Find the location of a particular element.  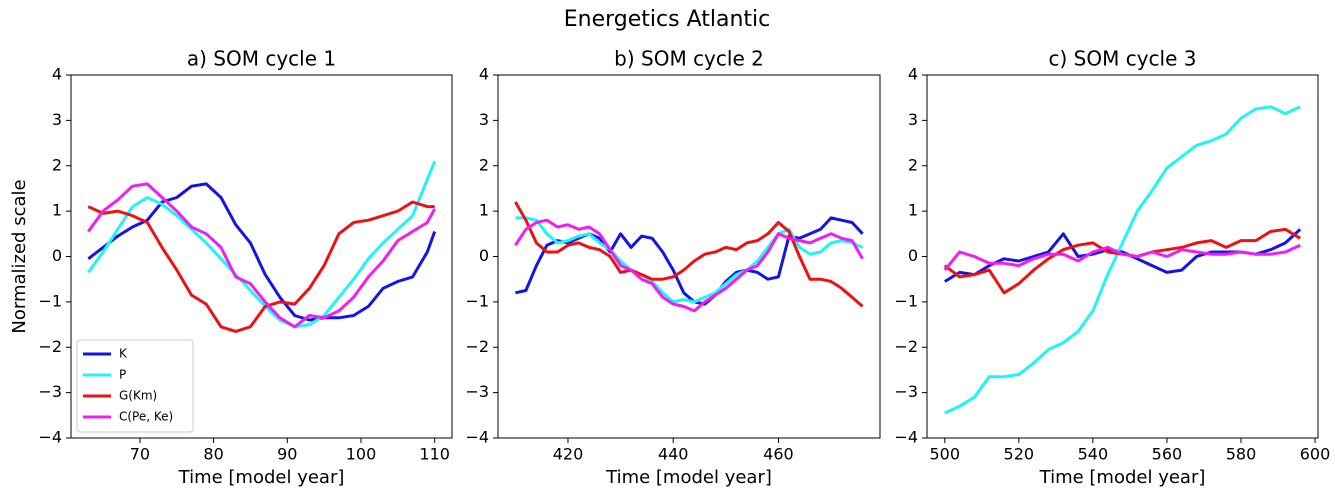

x-tick-label: 90 is located at coordinates (287, 454).